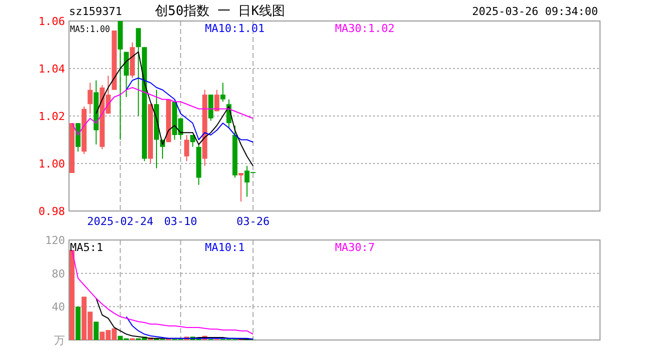 This screenshot has height=360, width=660. What do you see at coordinates (51, 211) in the screenshot?
I see `y-tick-label: 0.98` at bounding box center [51, 211].